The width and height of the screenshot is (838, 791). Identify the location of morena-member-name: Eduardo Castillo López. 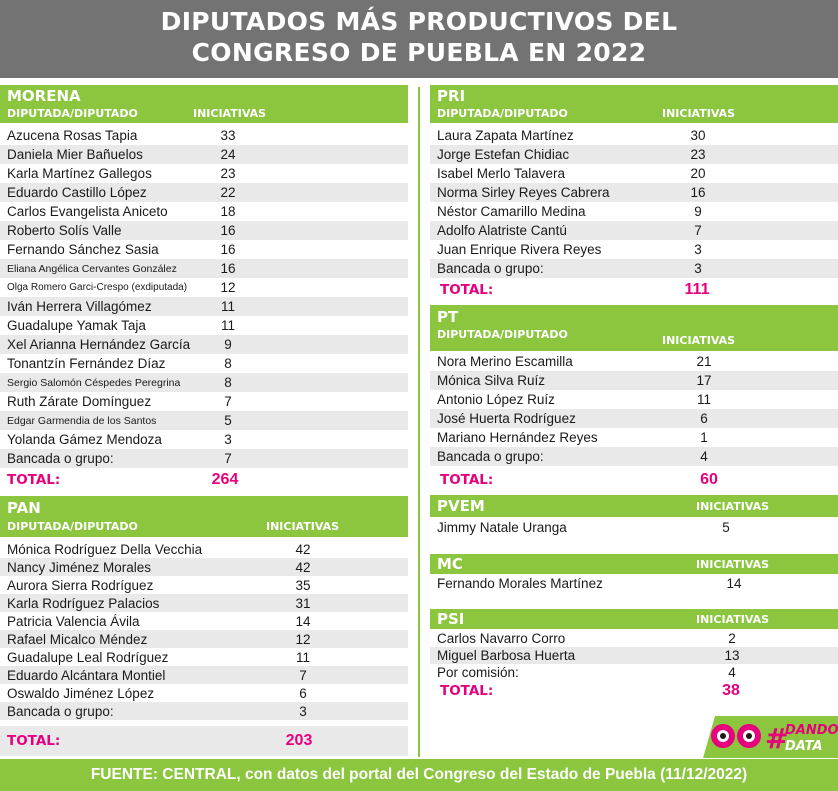
(77, 192).